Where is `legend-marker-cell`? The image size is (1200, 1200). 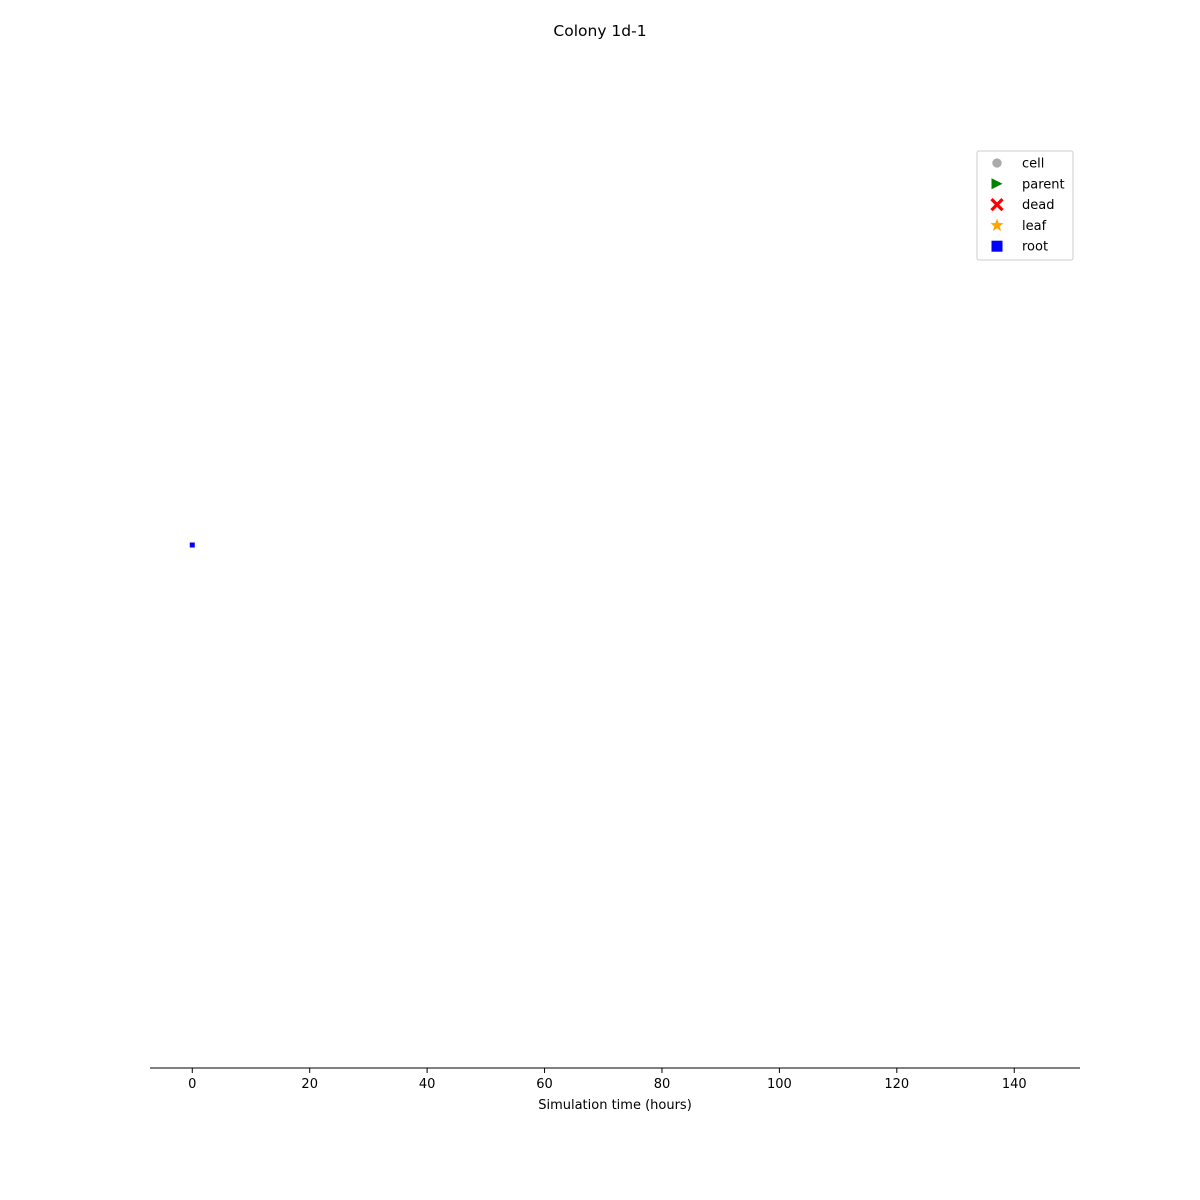 legend-marker-cell is located at coordinates (997, 163).